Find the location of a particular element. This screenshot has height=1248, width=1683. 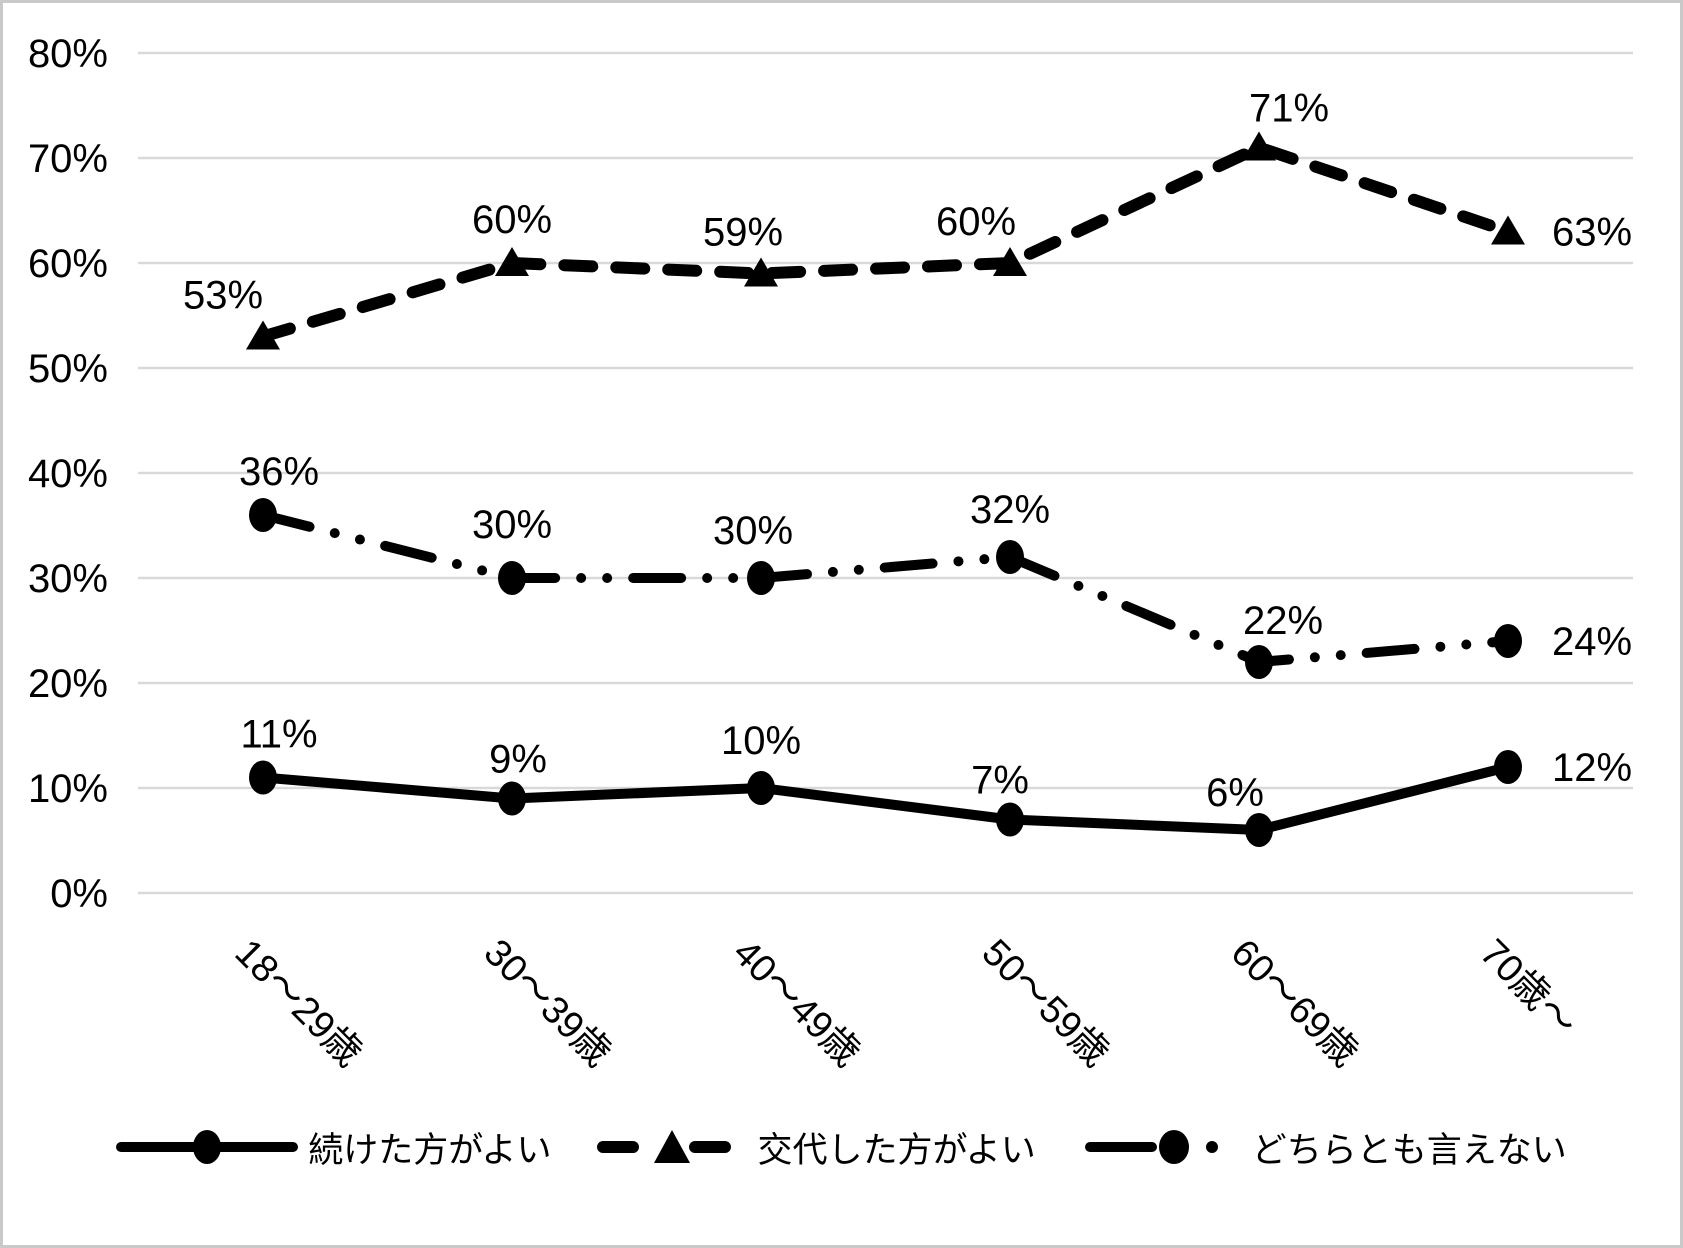

data-label: 63% is located at coordinates (1592, 233).